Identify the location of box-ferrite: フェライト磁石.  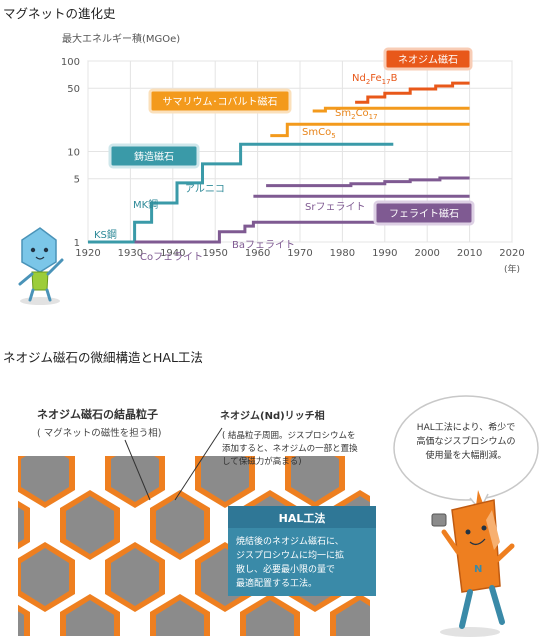
(424, 213).